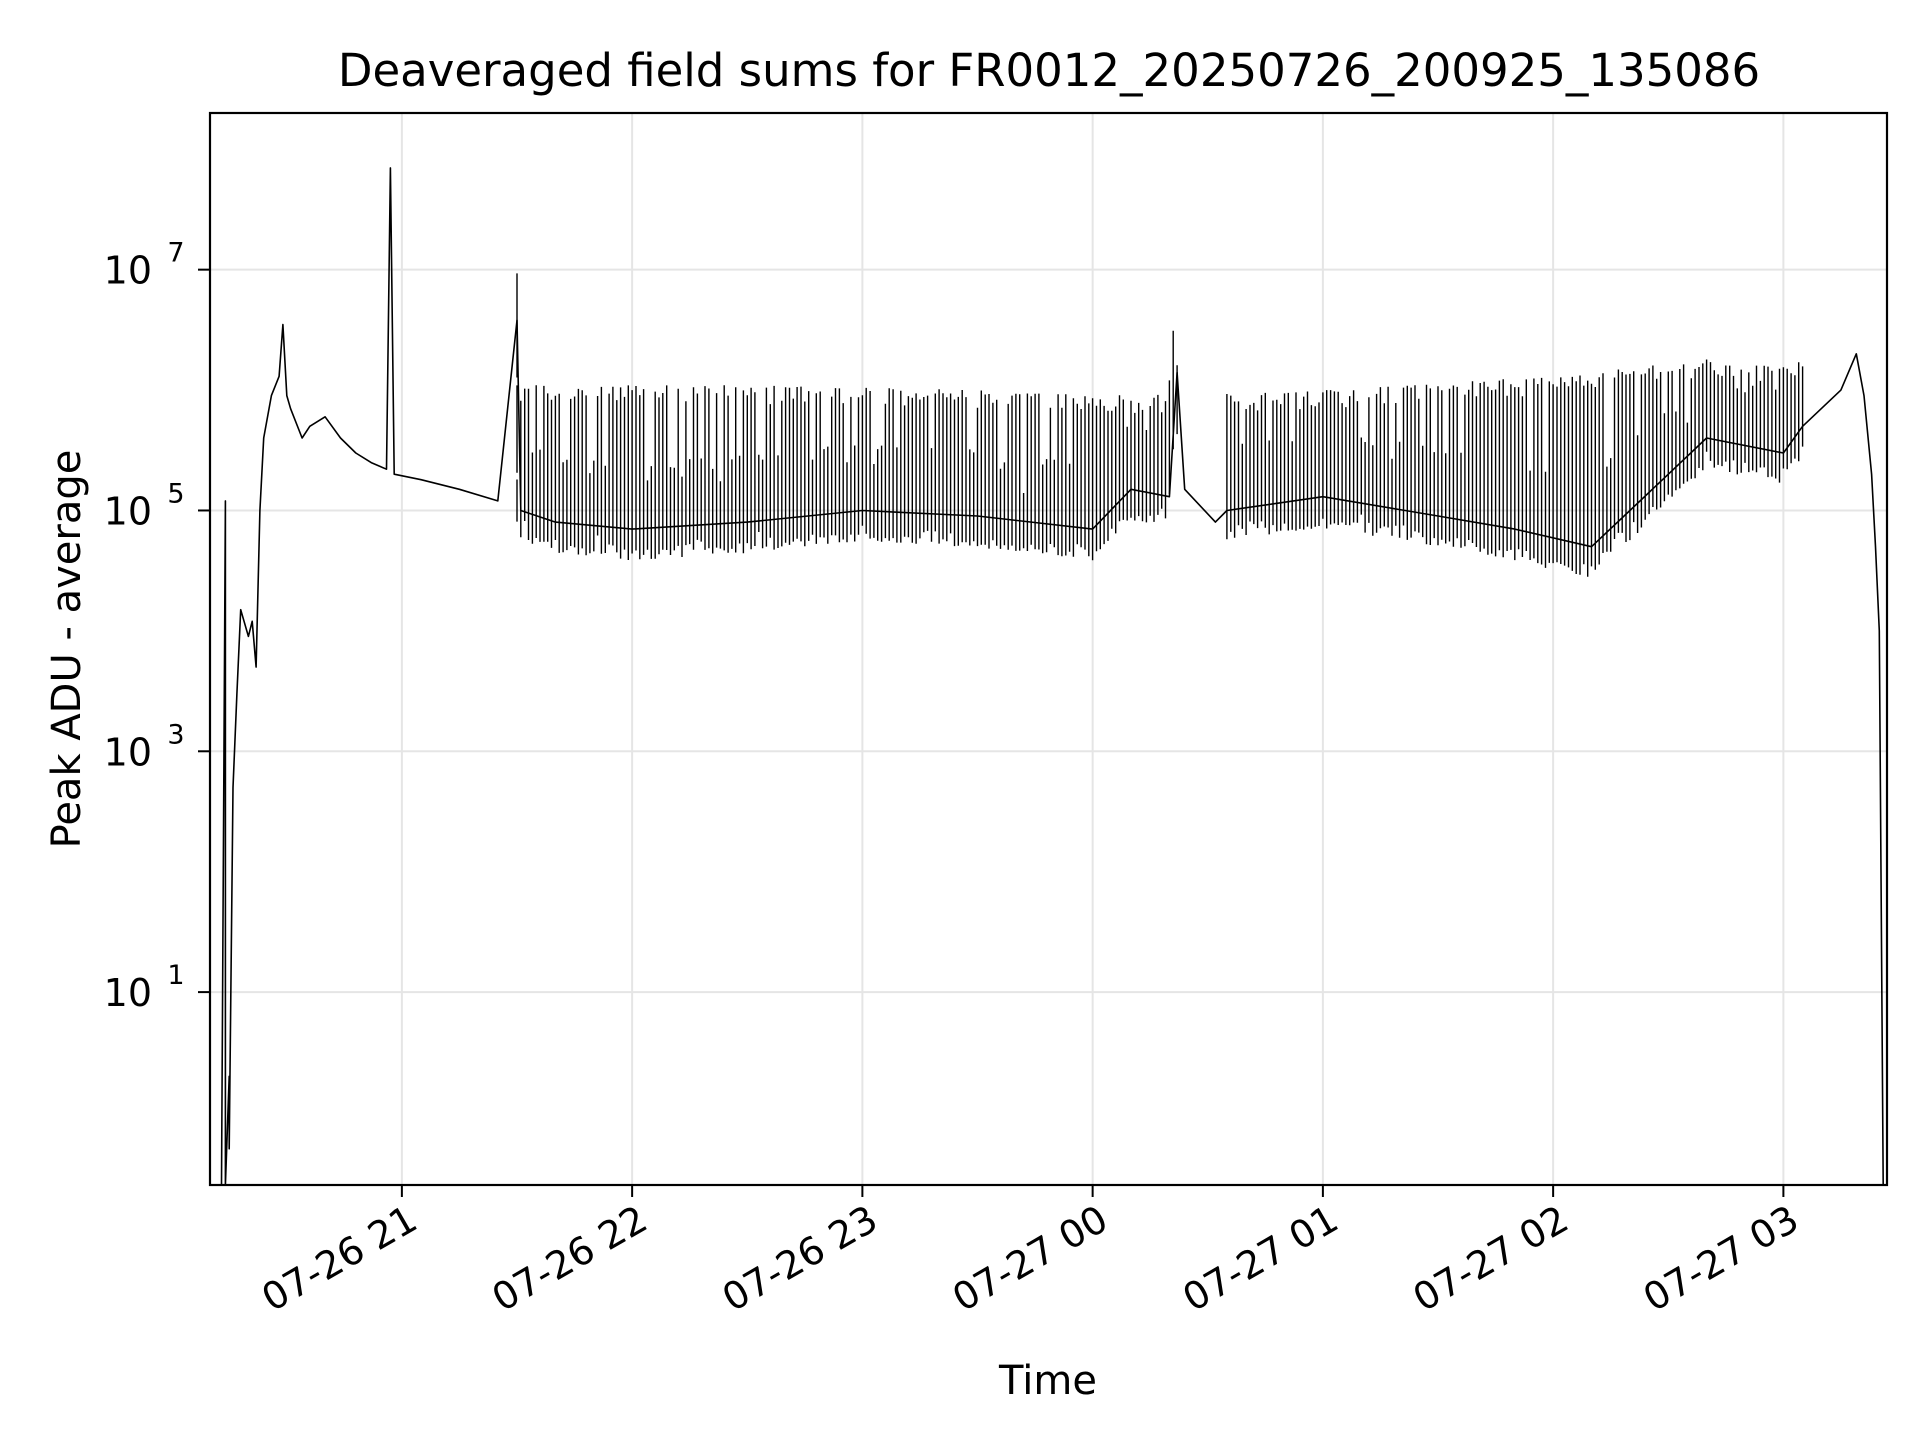 The height and width of the screenshot is (1440, 1920). Describe the element at coordinates (1491, 1259) in the screenshot. I see `x-tick-label: 07-27 02` at that location.